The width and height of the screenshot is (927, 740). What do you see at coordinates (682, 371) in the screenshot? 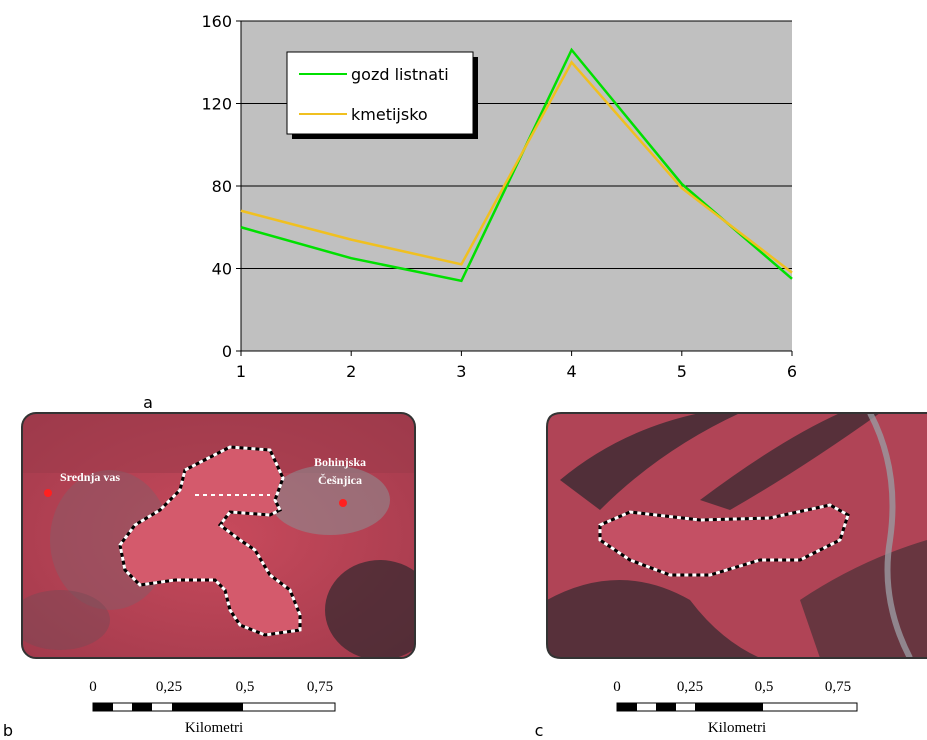
I see `x-tick-label: 5` at bounding box center [682, 371].